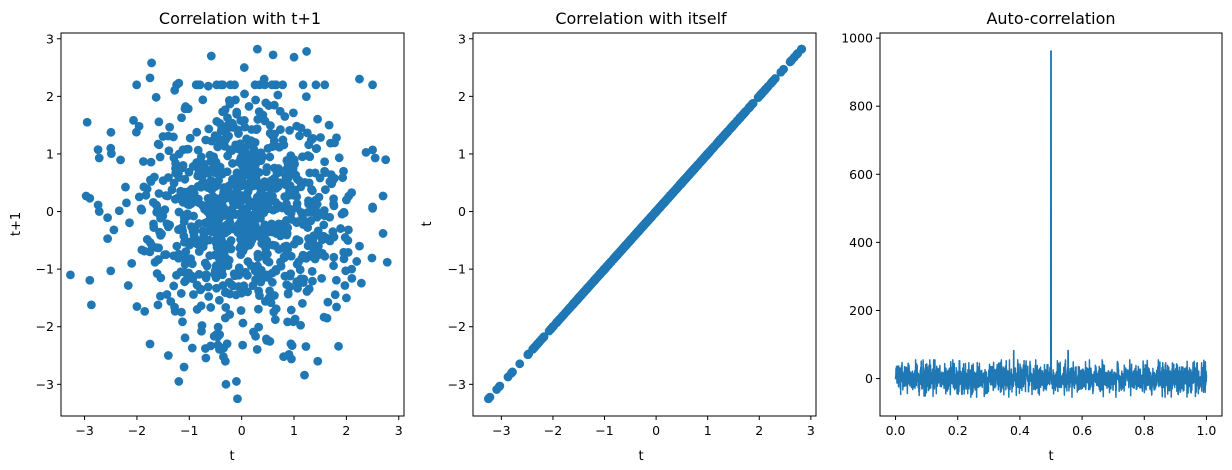  Describe the element at coordinates (462, 38) in the screenshot. I see `subplot-2-y-tick-label: 3` at that location.